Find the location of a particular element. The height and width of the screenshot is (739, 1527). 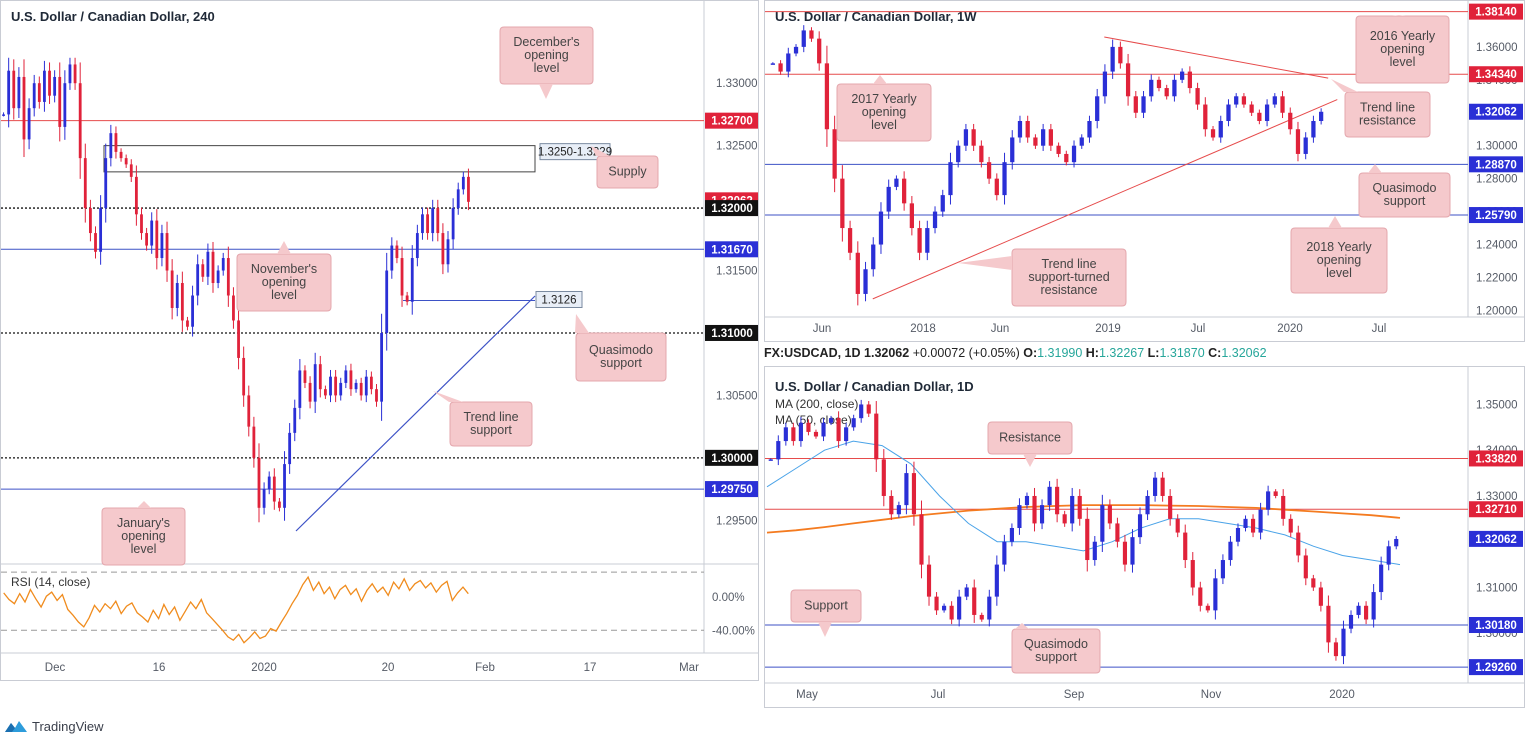

open-value: 1.31990 is located at coordinates (1060, 353).